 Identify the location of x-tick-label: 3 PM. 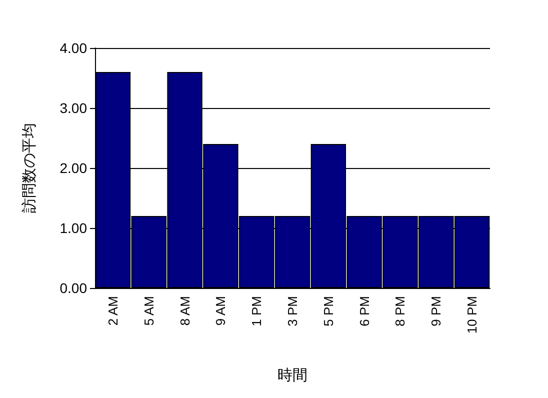
(292, 311).